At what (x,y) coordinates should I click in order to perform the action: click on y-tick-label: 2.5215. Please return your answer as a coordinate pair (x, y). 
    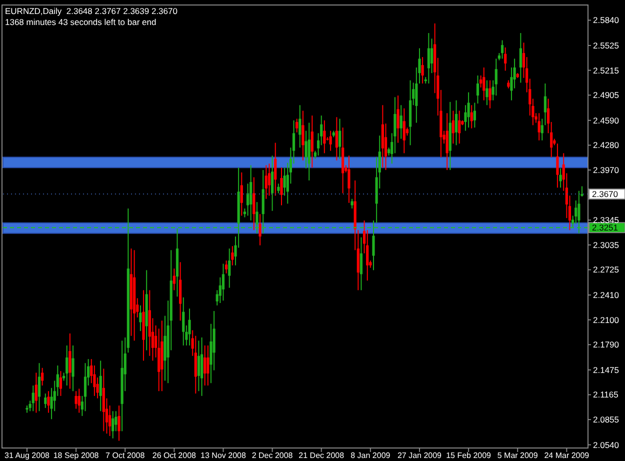
    Looking at the image, I should click on (606, 70).